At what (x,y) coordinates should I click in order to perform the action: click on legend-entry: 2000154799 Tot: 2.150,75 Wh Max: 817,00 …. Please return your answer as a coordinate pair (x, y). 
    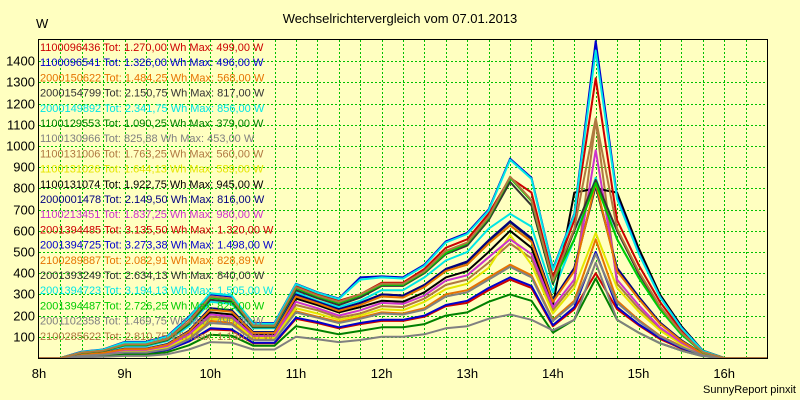
    Looking at the image, I should click on (152, 94).